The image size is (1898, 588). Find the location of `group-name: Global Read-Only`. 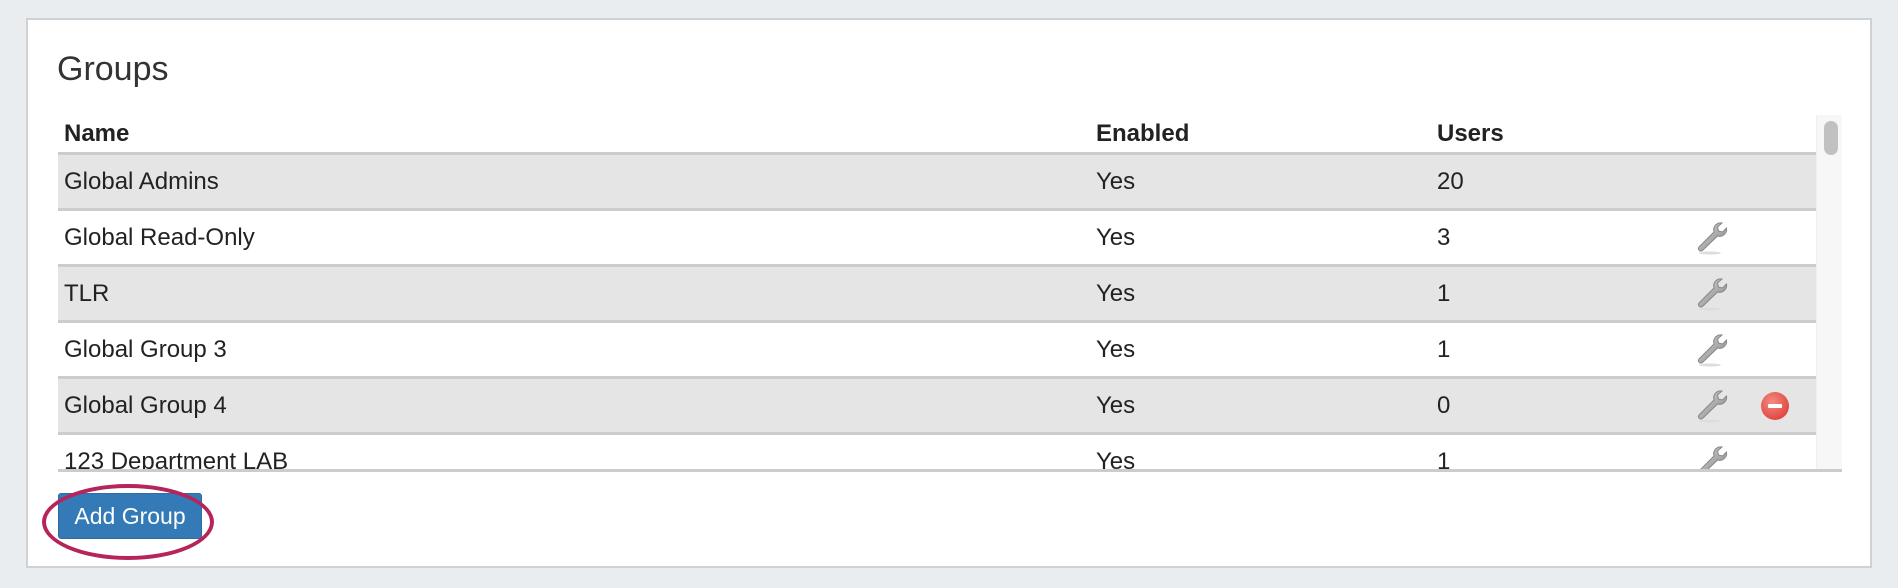

group-name: Global Read-Only is located at coordinates (159, 237).